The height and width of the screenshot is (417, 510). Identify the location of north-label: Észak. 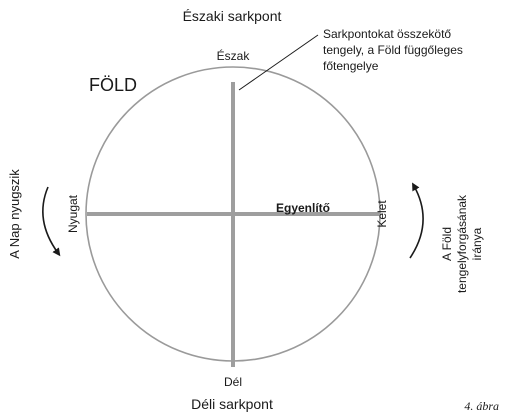
(234, 55).